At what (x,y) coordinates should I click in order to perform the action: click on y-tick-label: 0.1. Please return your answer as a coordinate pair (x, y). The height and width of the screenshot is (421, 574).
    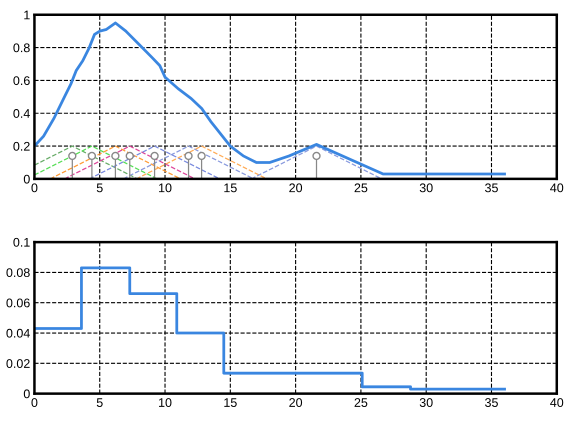
    Looking at the image, I should click on (21, 242).